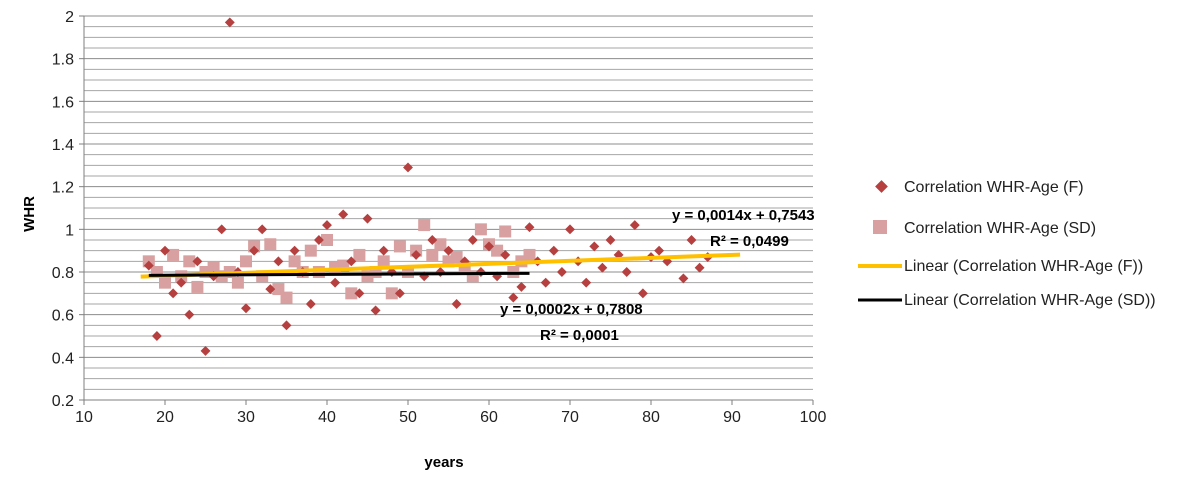 Image resolution: width=1200 pixels, height=478 pixels. I want to click on x-tick-label: 30, so click(246, 417).